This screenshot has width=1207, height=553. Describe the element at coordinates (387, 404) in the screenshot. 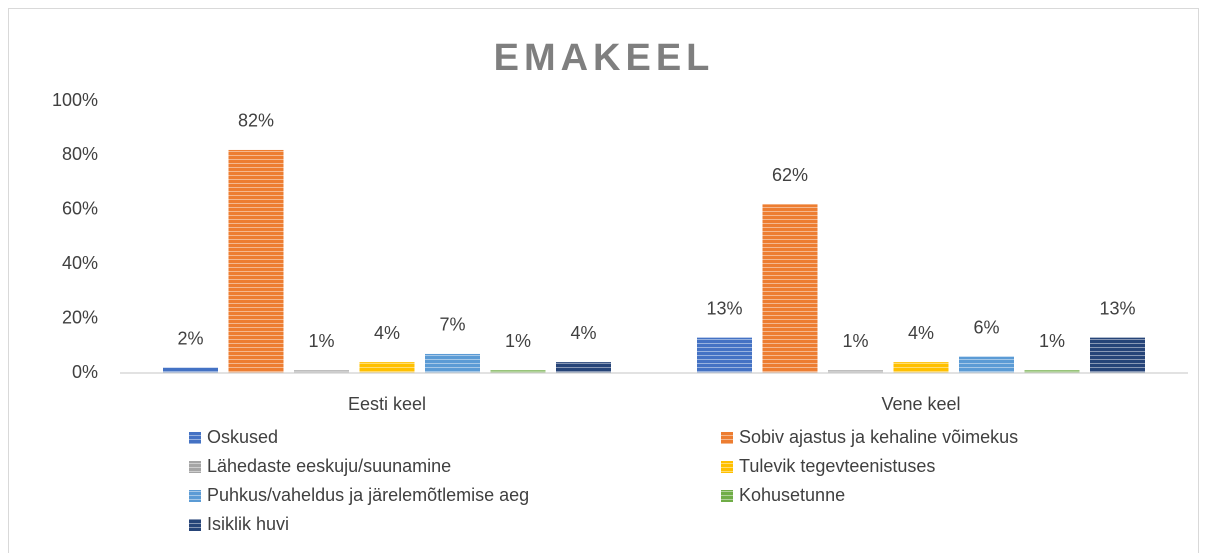

I see `x-tick-label: Eesti keel` at that location.